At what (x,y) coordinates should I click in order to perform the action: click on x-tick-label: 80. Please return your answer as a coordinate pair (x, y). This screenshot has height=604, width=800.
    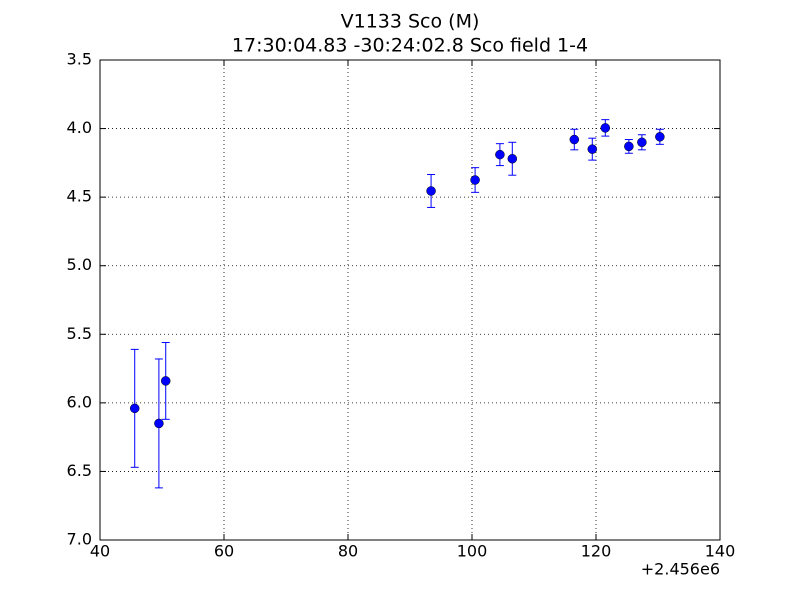
    Looking at the image, I should click on (348, 551).